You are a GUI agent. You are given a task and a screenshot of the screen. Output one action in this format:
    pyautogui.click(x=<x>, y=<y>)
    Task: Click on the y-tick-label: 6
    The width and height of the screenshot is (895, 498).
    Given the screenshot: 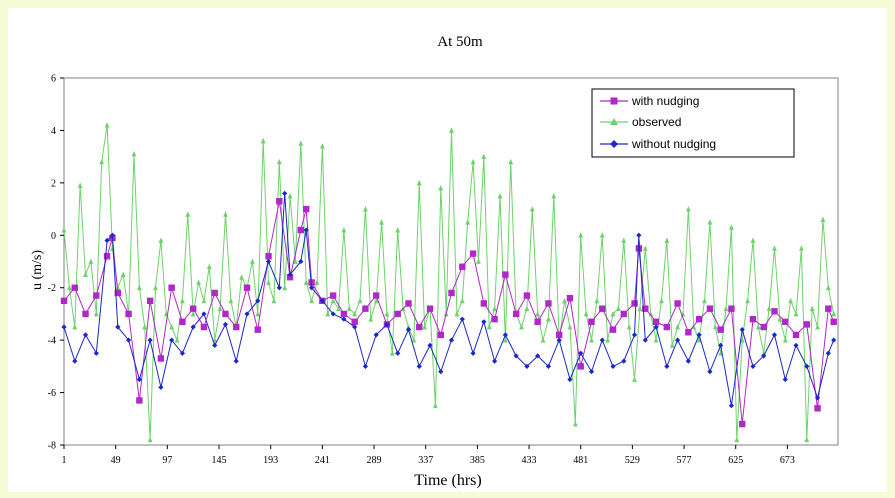 What is the action you would take?
    pyautogui.click(x=53, y=79)
    